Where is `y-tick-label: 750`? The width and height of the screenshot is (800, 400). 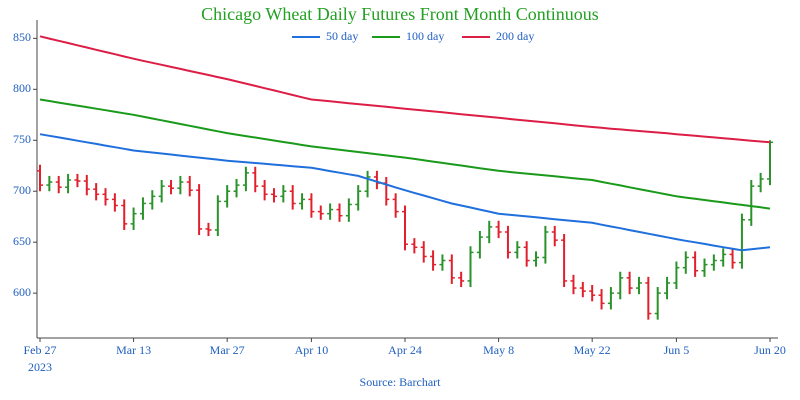
y-tick-label: 750 is located at coordinates (22, 139).